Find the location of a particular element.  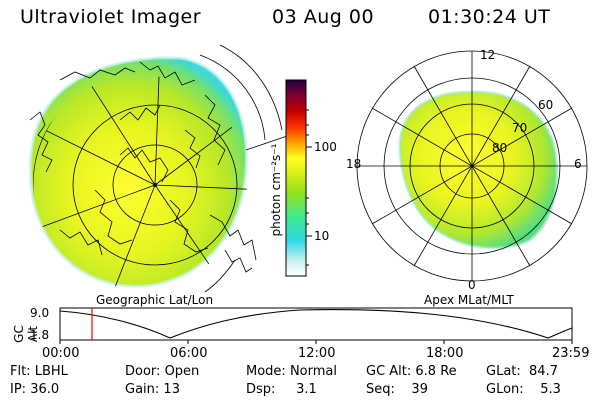

mlat-label-60: 60 is located at coordinates (546, 105).